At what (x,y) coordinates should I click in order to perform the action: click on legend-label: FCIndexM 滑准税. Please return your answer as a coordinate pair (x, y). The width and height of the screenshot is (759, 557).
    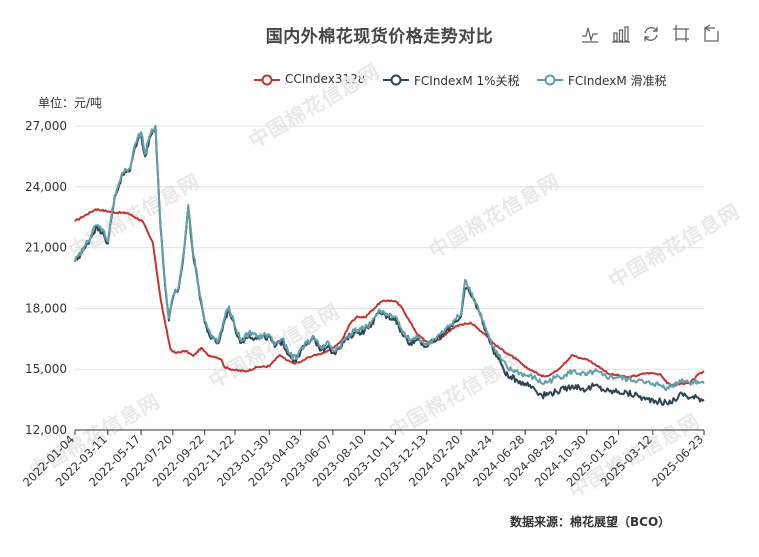
    Looking at the image, I should click on (617, 81).